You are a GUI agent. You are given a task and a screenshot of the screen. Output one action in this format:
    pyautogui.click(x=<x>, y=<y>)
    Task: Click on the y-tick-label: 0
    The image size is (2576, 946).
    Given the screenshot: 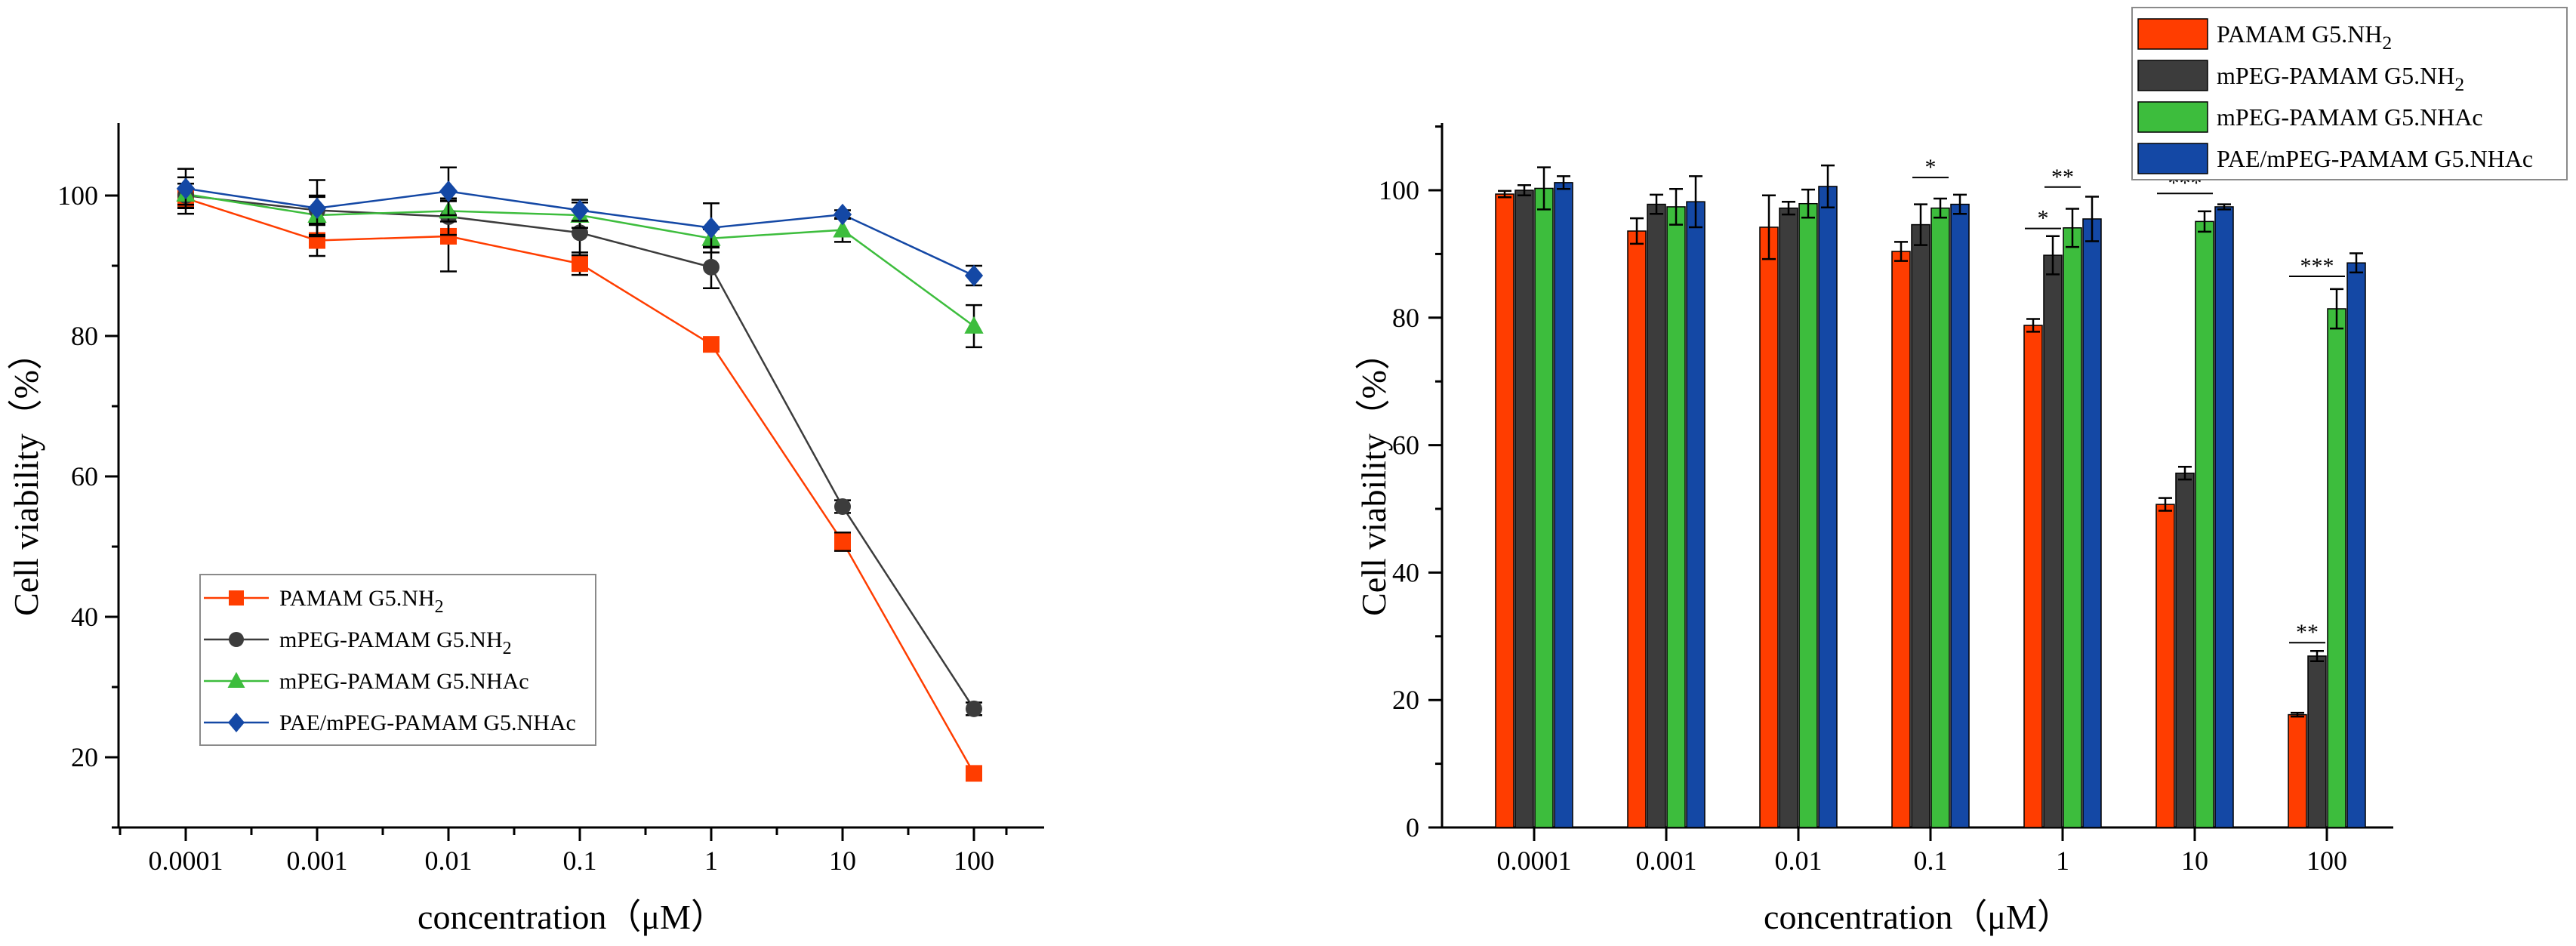 What is the action you would take?
    pyautogui.click(x=1412, y=827)
    